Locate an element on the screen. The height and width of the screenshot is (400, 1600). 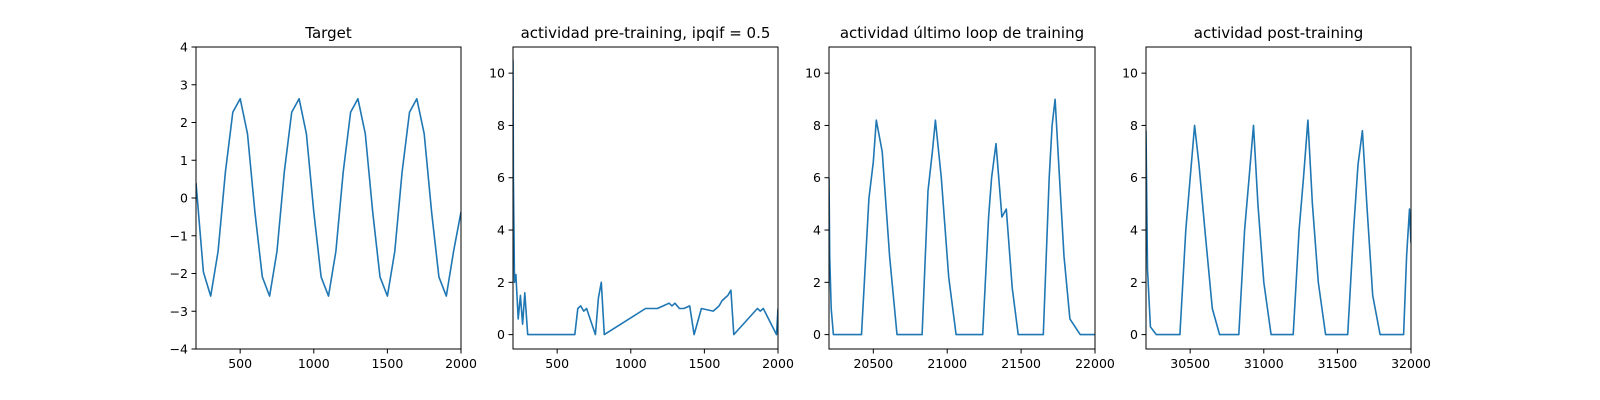
x-tick-label: 31500 is located at coordinates (1338, 363).